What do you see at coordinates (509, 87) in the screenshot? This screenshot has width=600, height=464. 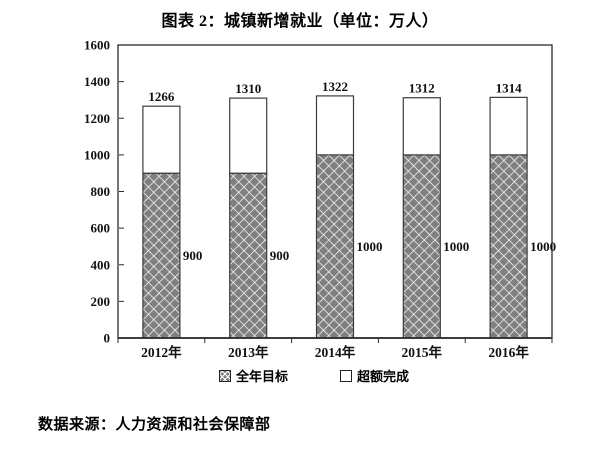 I see `bar-total-label: 1314` at bounding box center [509, 87].